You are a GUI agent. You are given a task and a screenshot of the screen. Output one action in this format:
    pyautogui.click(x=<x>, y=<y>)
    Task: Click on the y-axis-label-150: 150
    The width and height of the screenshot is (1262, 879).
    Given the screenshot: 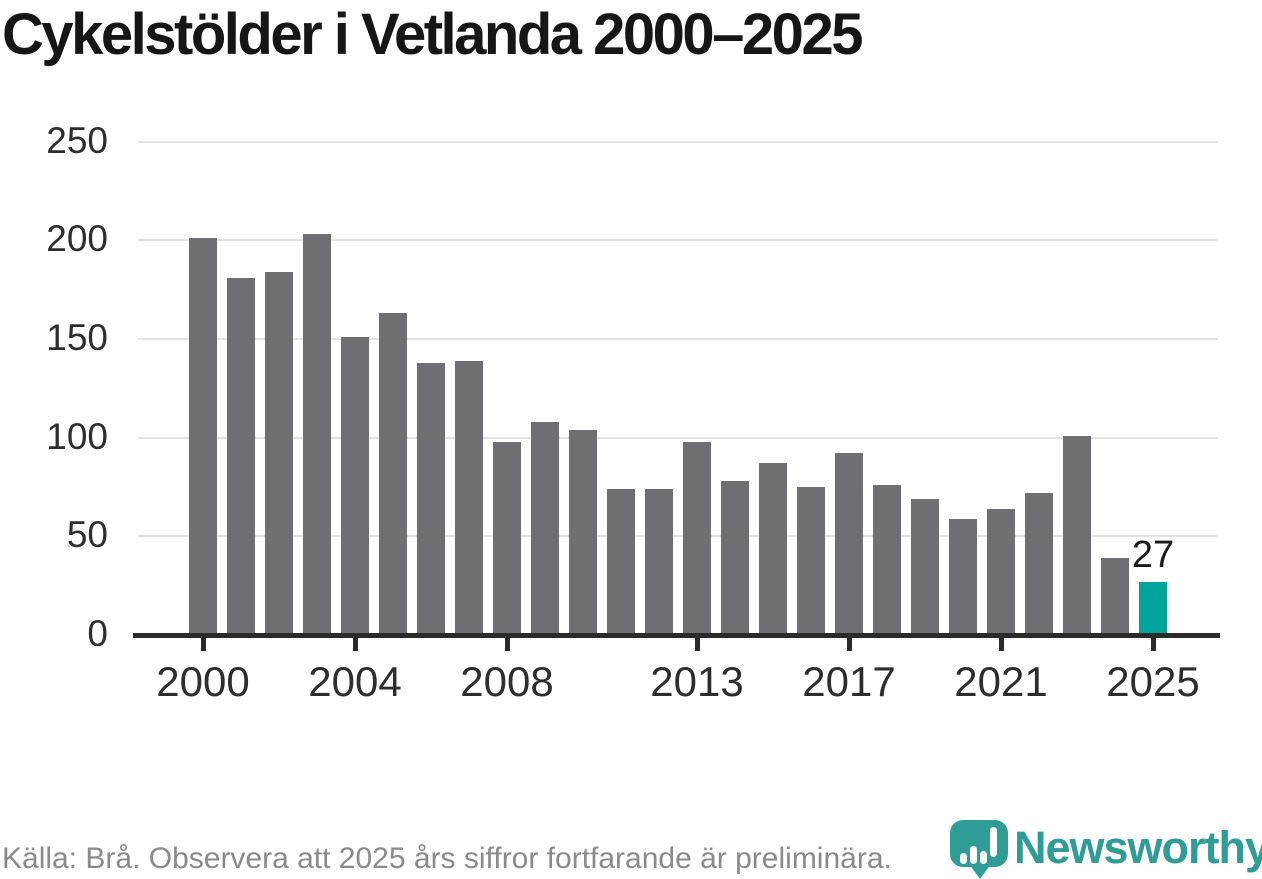 What is the action you would take?
    pyautogui.click(x=77, y=338)
    